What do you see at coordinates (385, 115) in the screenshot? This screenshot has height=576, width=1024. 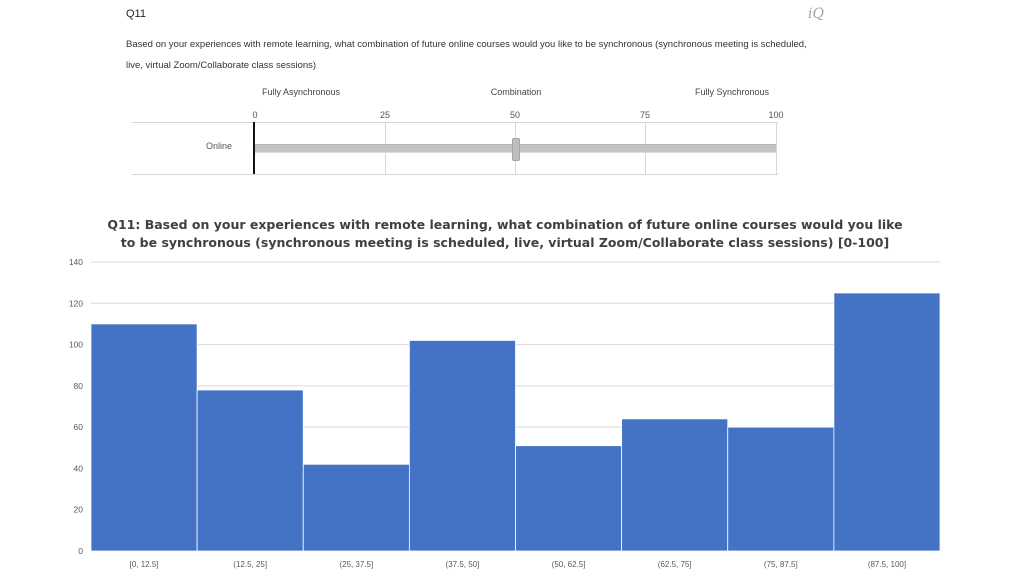 I see `scale-tick-25: 25` at bounding box center [385, 115].